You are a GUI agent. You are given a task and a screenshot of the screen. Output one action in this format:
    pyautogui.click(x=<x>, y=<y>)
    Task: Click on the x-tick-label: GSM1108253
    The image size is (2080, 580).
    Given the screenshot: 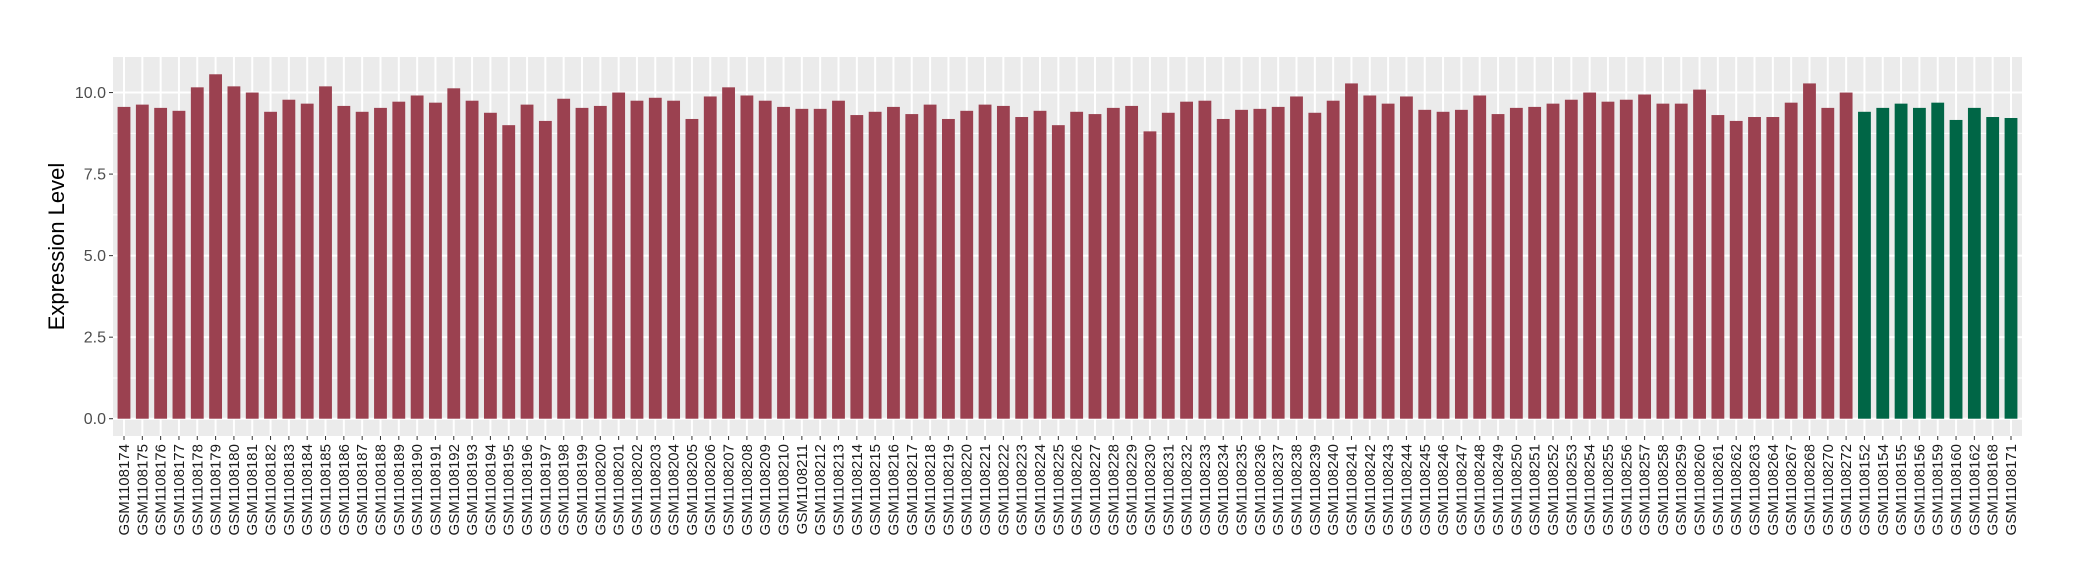 What is the action you would take?
    pyautogui.click(x=1571, y=489)
    